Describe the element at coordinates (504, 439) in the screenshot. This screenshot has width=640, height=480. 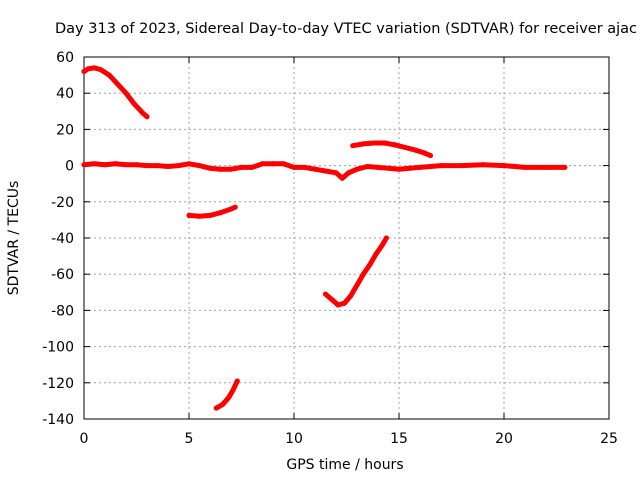
I see `x-tick-label: 20` at that location.